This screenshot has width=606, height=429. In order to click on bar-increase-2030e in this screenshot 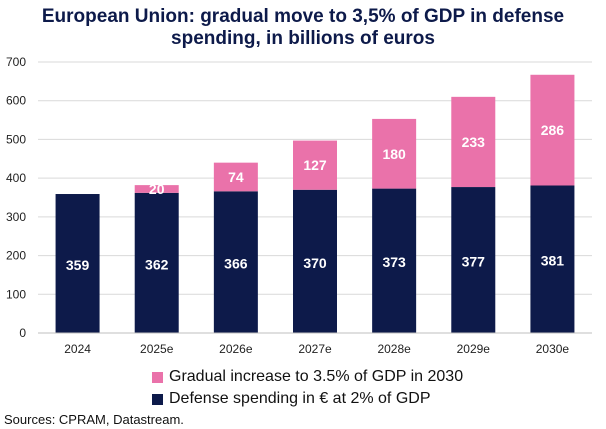, I will do `click(552, 130)`.